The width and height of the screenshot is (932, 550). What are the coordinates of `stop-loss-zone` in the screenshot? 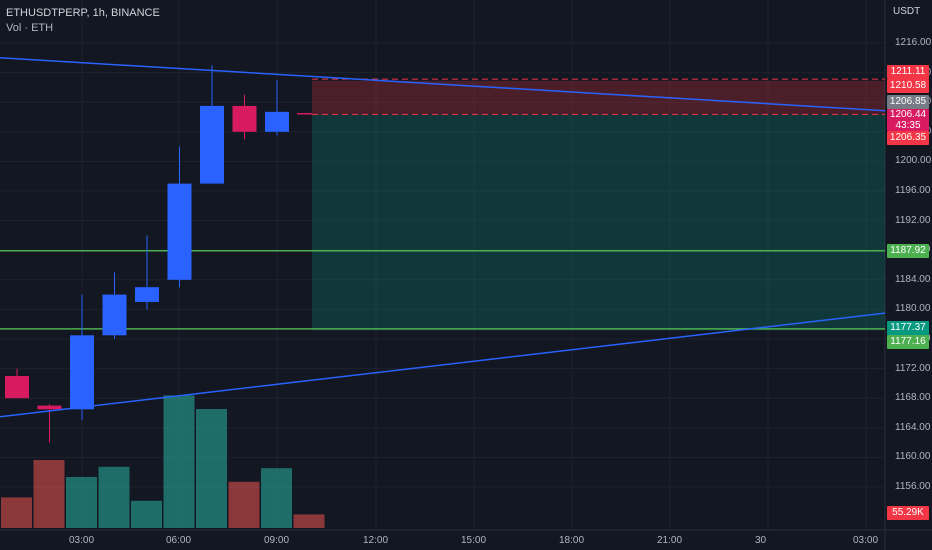 It's located at (598, 97).